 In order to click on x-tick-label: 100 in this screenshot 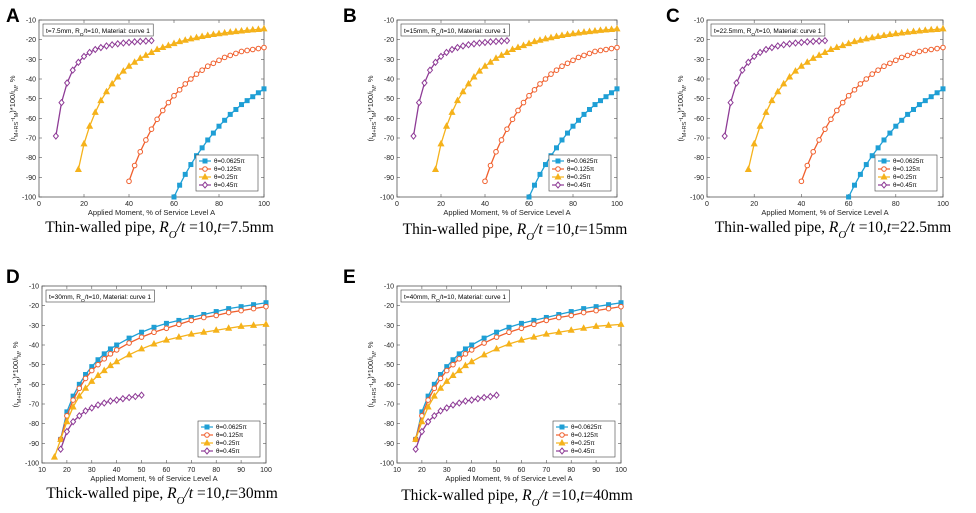, I will do `click(617, 204)`.